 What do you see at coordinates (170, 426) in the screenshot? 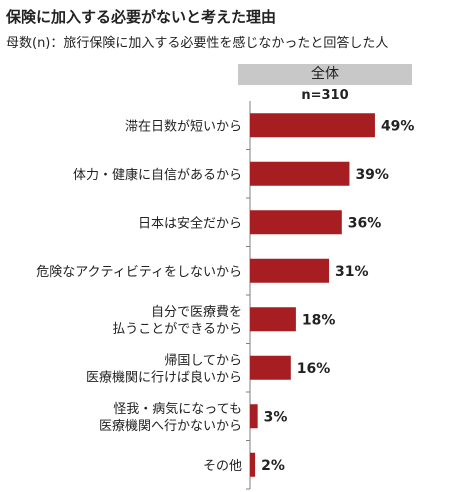
I see `category-label-6-line-1: 医療機関へ行かないから` at bounding box center [170, 426].